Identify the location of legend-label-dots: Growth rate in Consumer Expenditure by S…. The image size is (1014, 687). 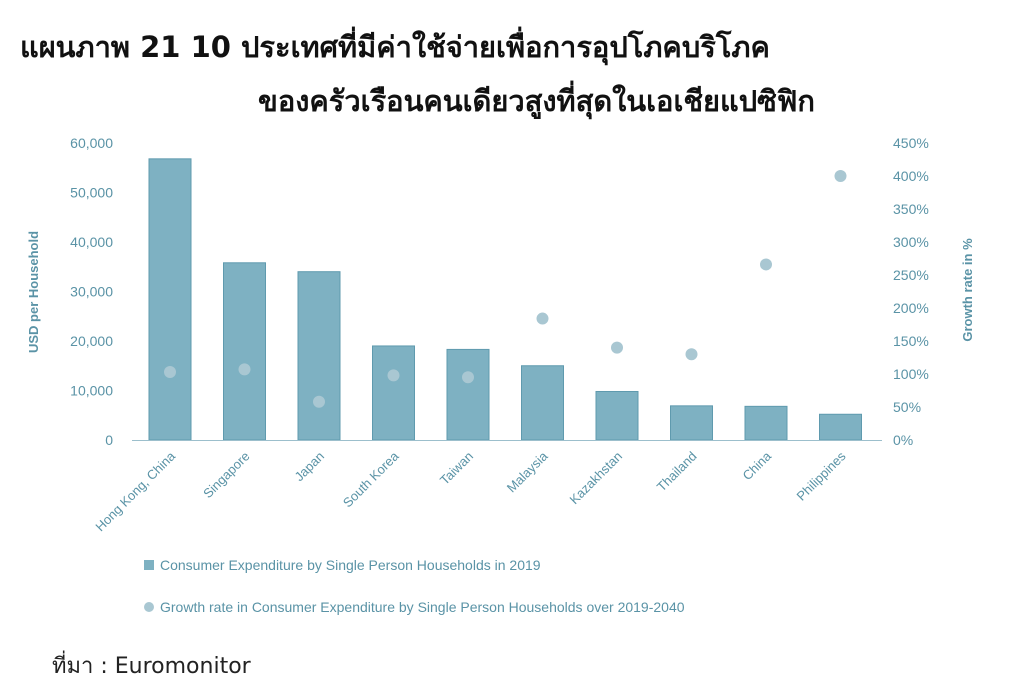
(422, 607).